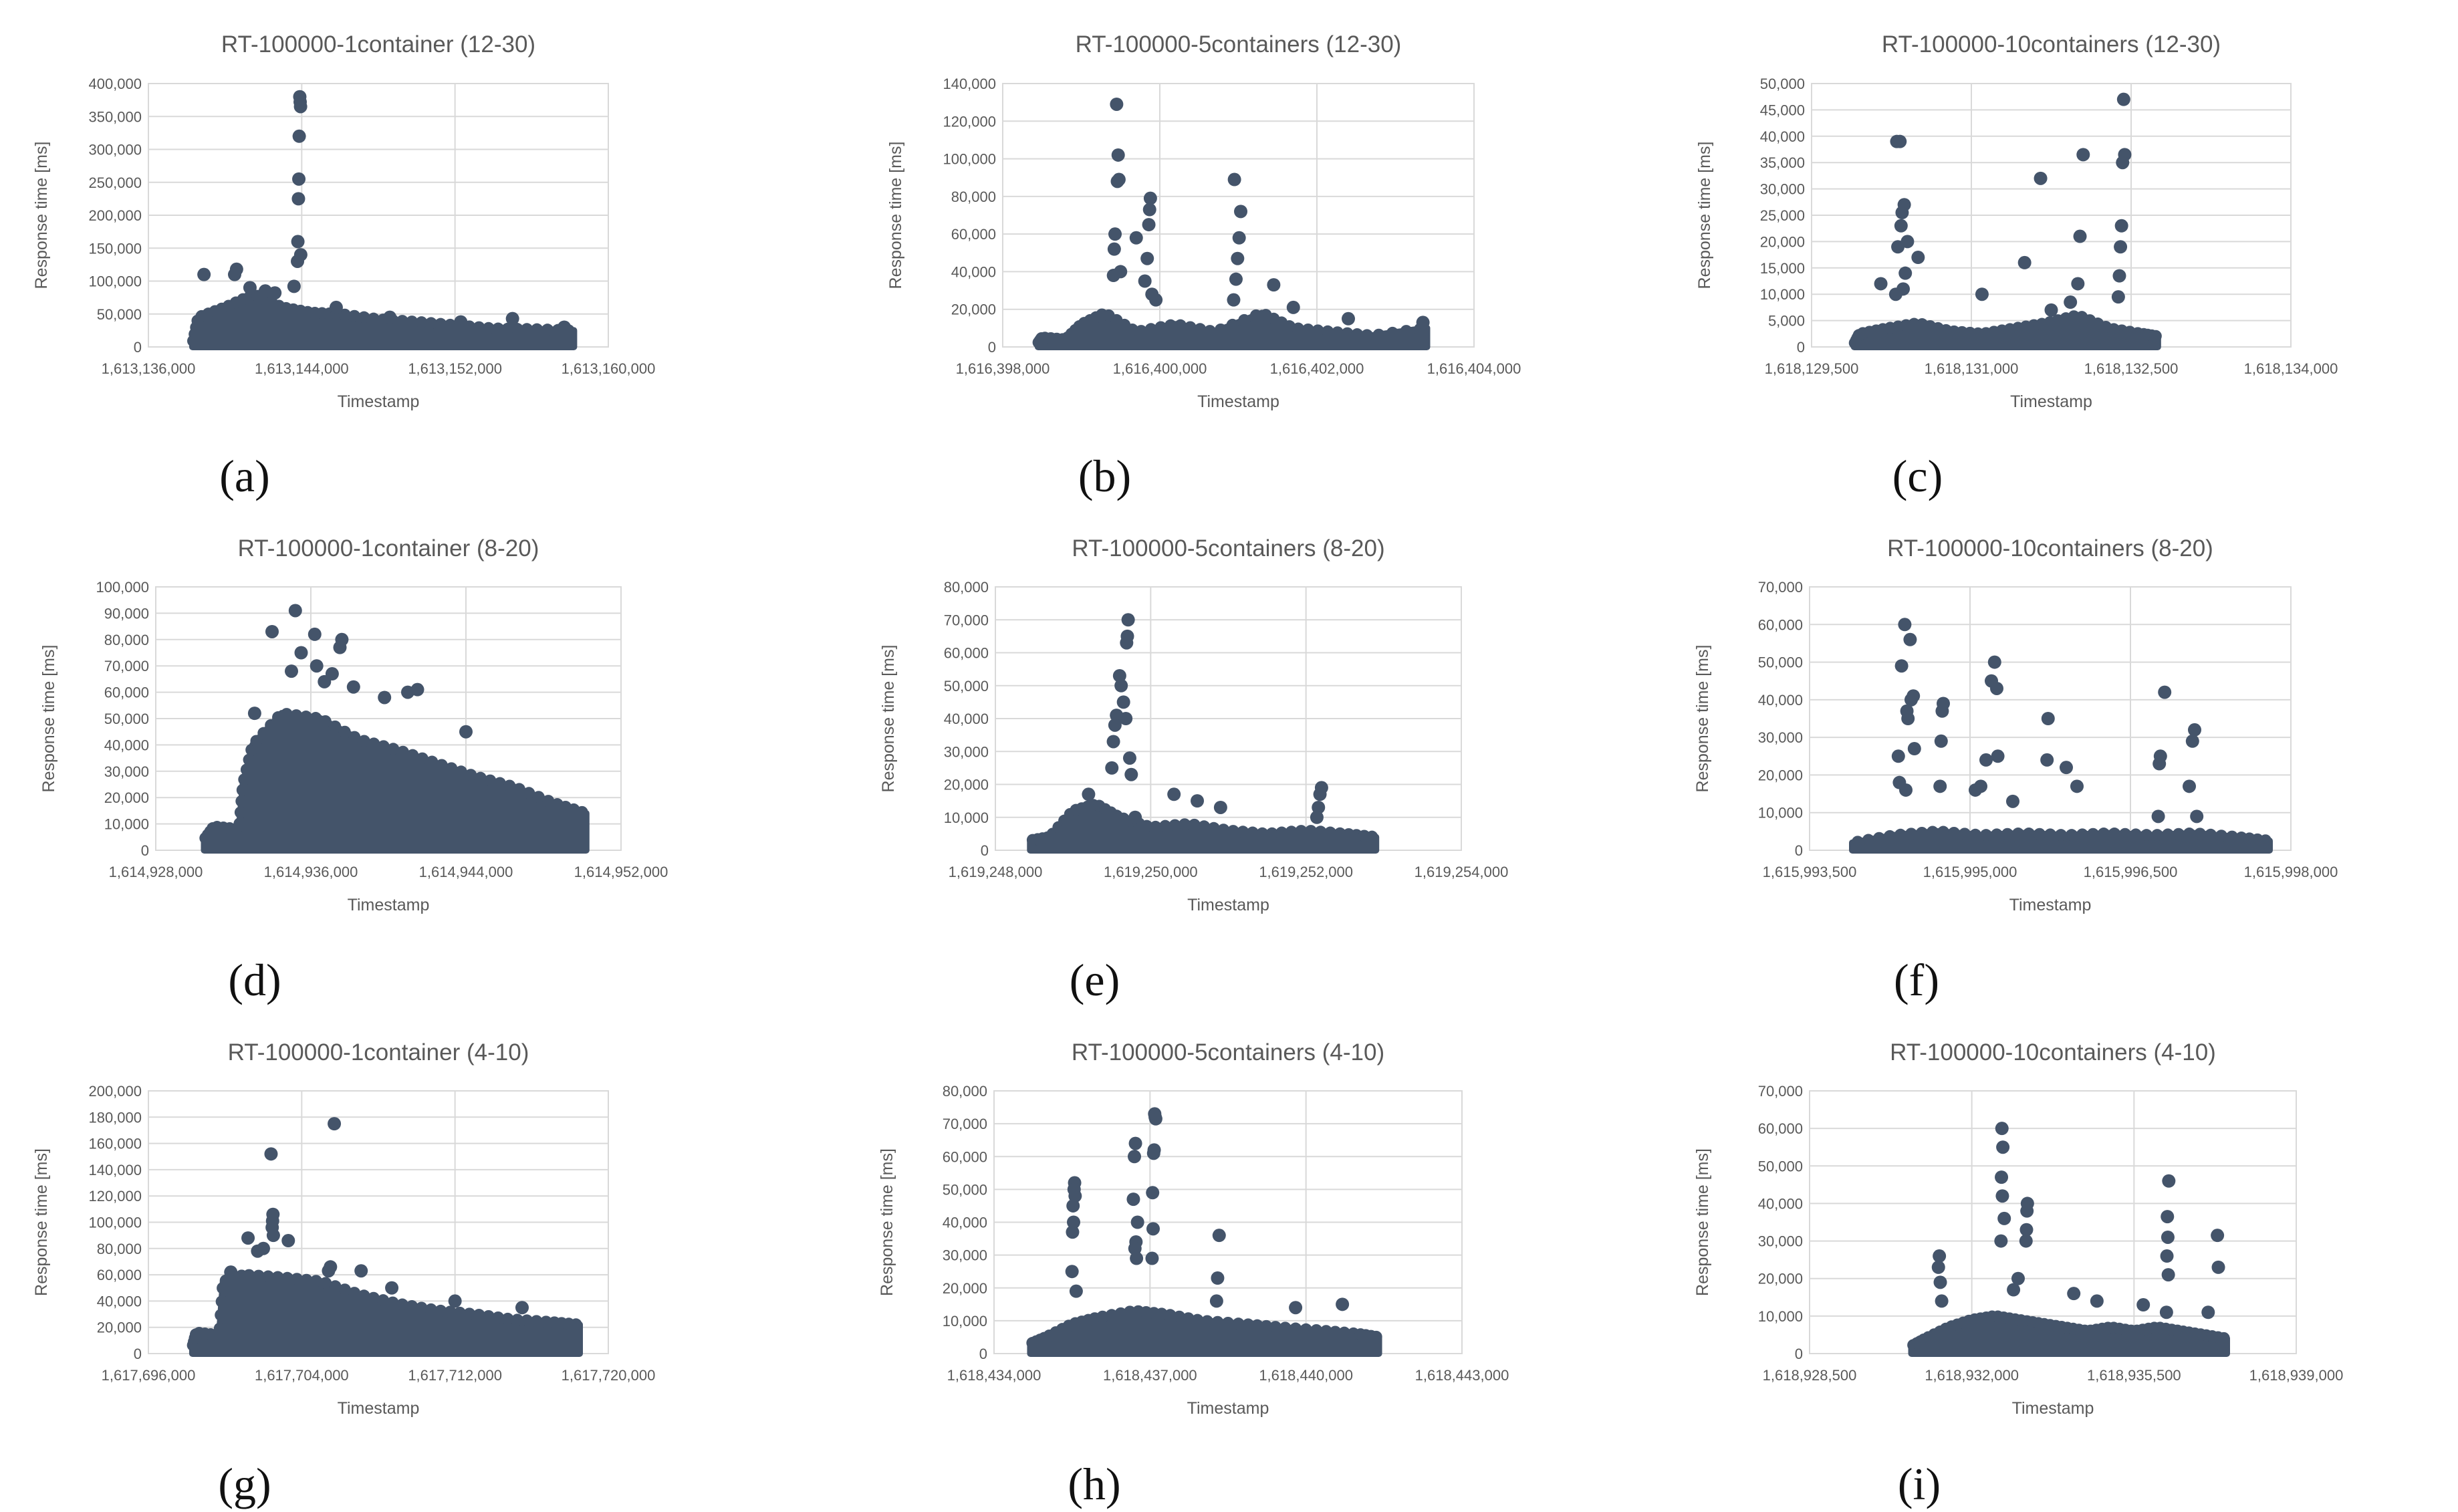 Image resolution: width=2458 pixels, height=1512 pixels. What do you see at coordinates (1780, 775) in the screenshot?
I see `y-tick-label: 20,000` at bounding box center [1780, 775].